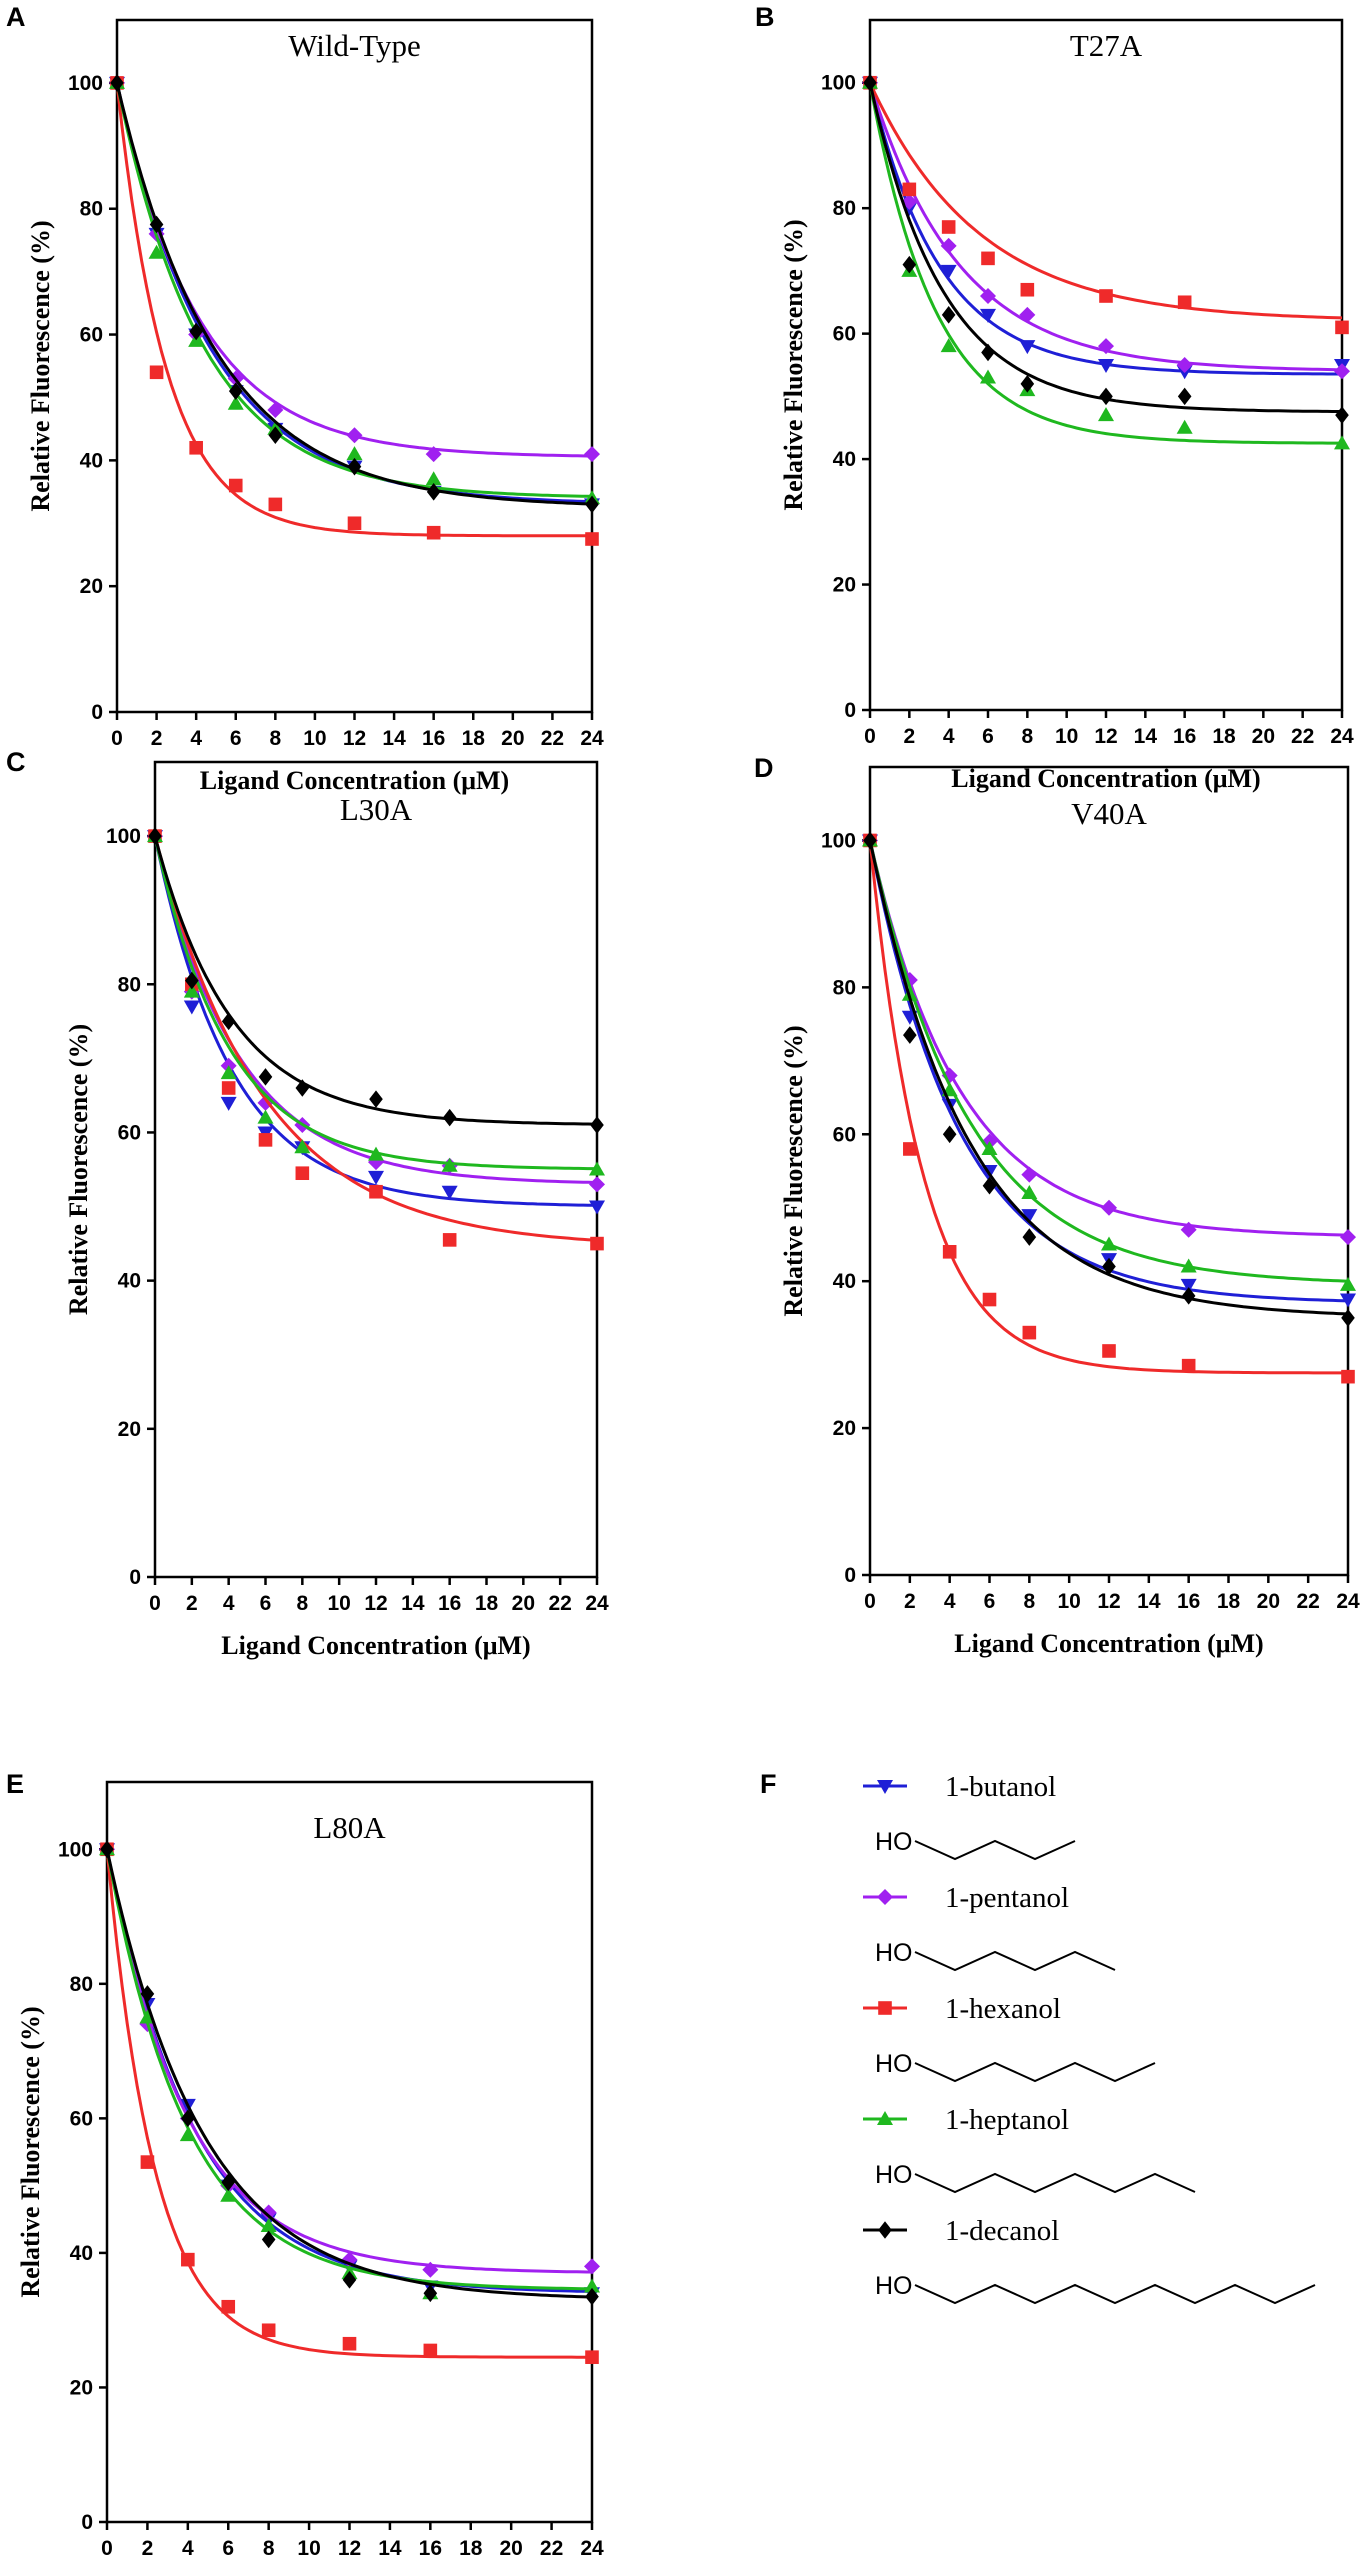  What do you see at coordinates (1007, 1898) in the screenshot?
I see `legend-label: 1-pentanol` at bounding box center [1007, 1898].